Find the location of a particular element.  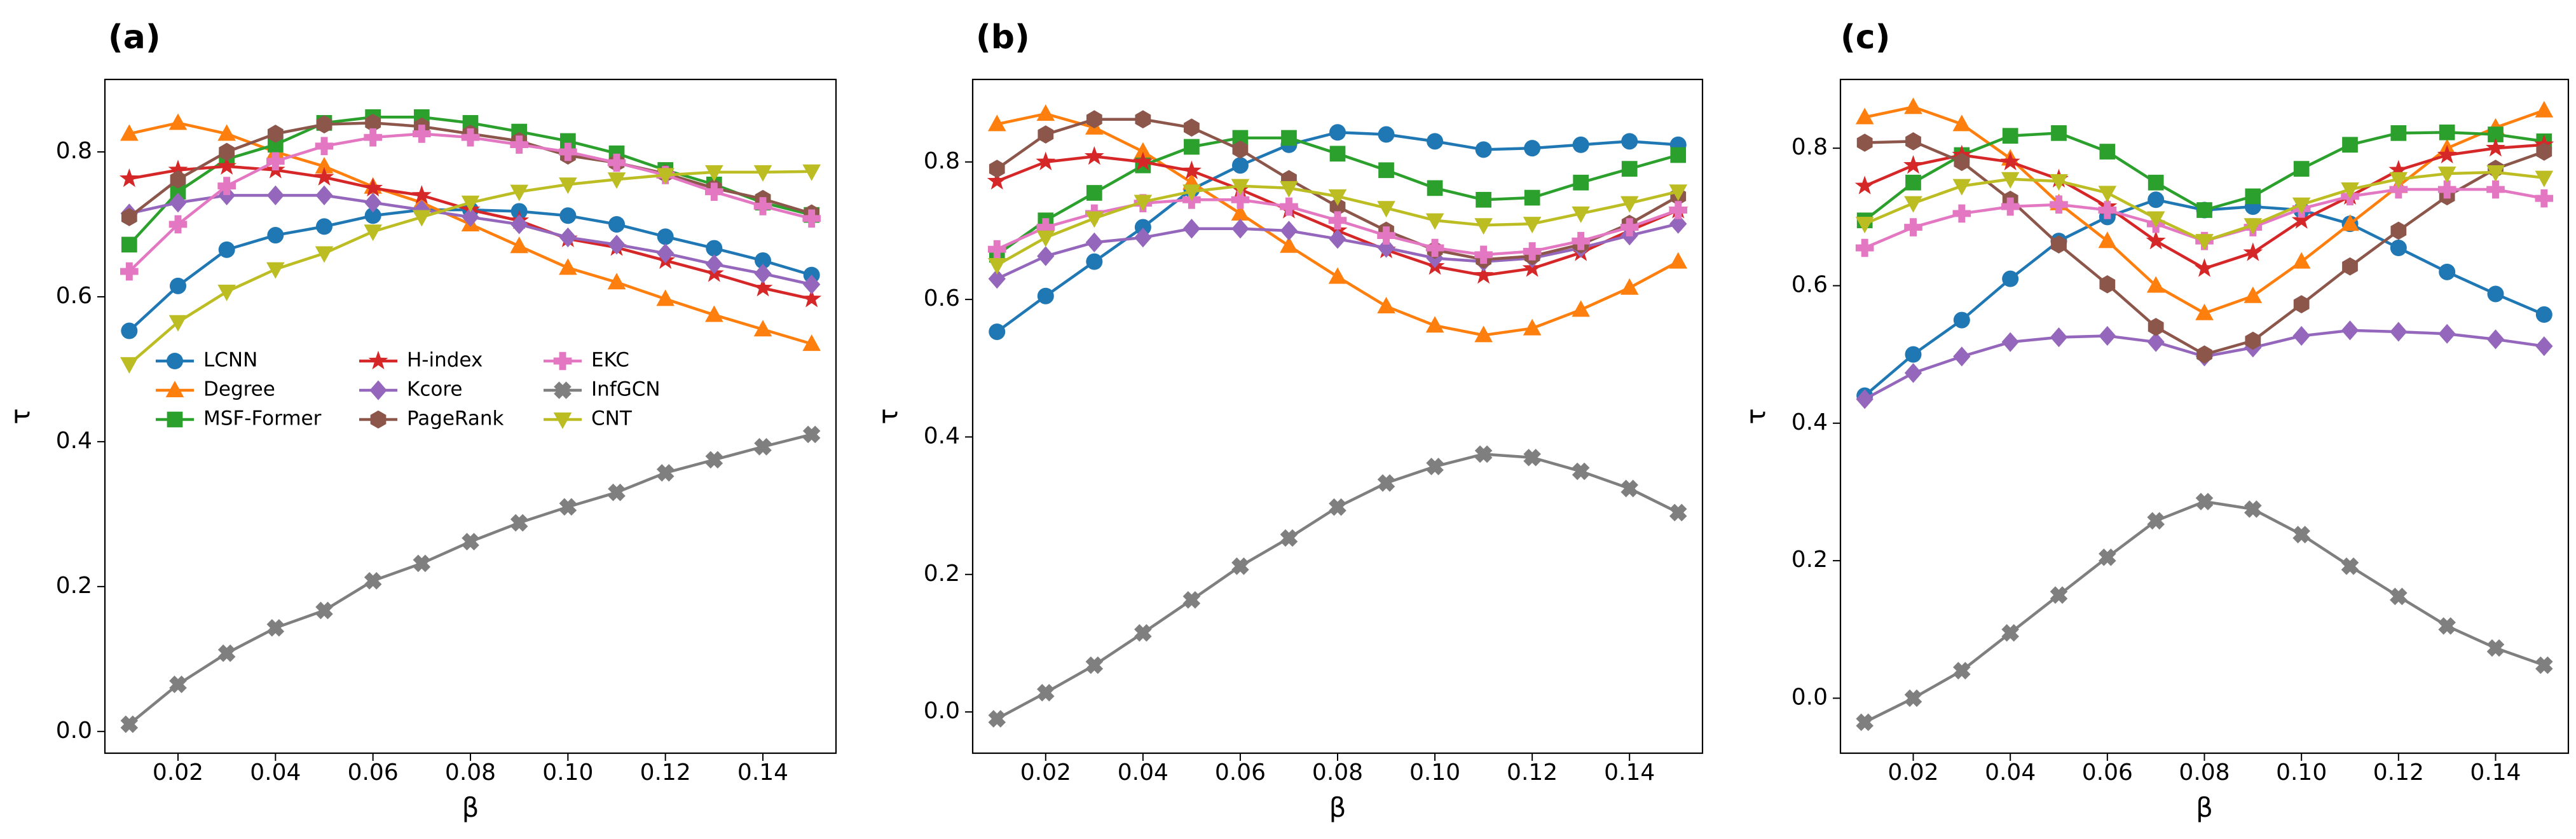

panel-label: (a) is located at coordinates (134, 38).